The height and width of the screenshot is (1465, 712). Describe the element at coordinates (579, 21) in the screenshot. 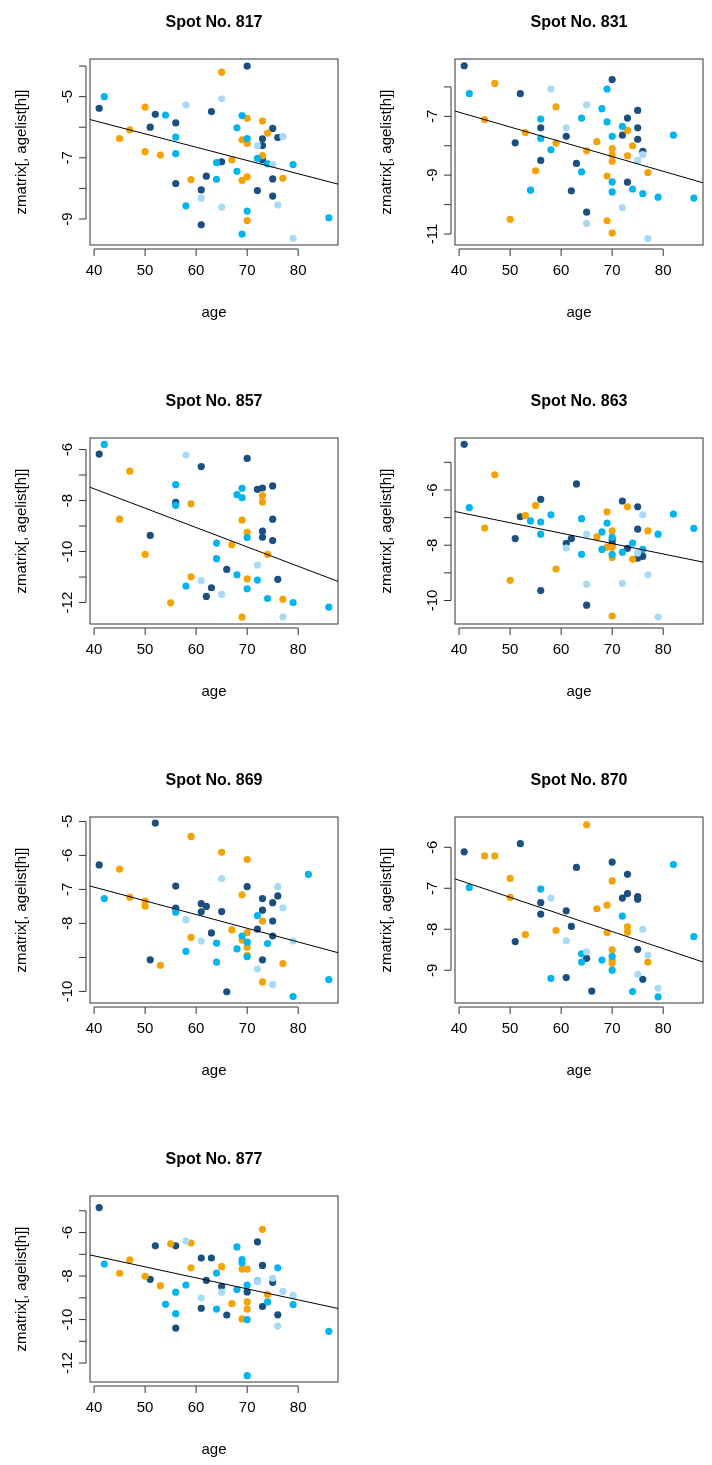

I see `chart-title: Spot No. 831` at that location.